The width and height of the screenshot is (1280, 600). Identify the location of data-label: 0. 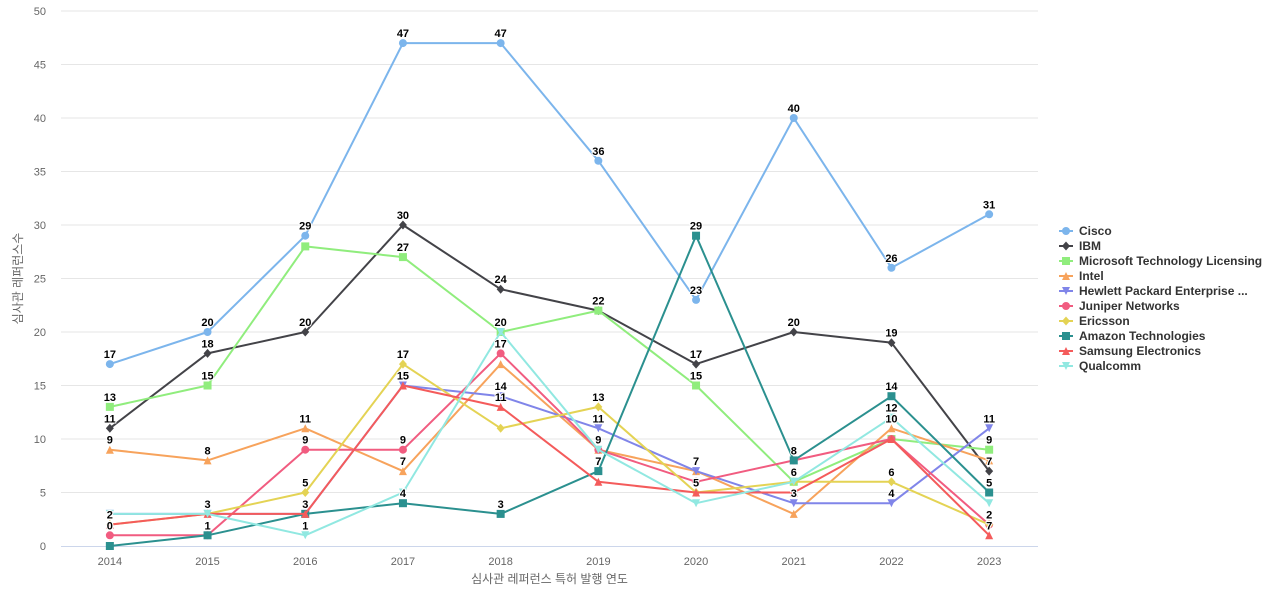
(110, 526).